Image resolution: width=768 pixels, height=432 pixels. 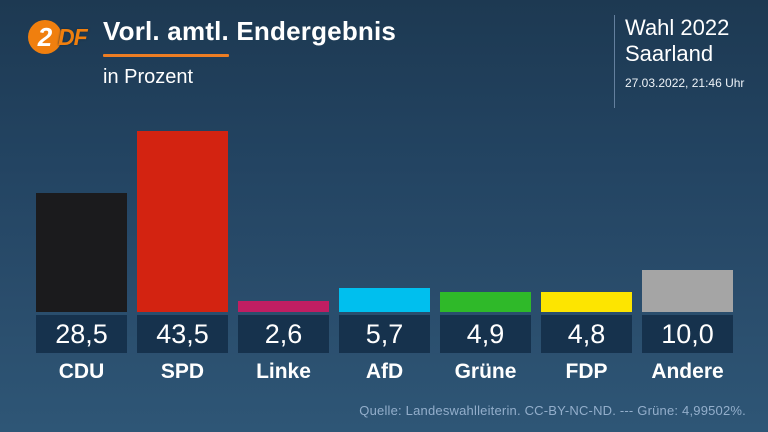 What do you see at coordinates (283, 254) in the screenshot?
I see `chart-column-linke: 2,6 Linke` at bounding box center [283, 254].